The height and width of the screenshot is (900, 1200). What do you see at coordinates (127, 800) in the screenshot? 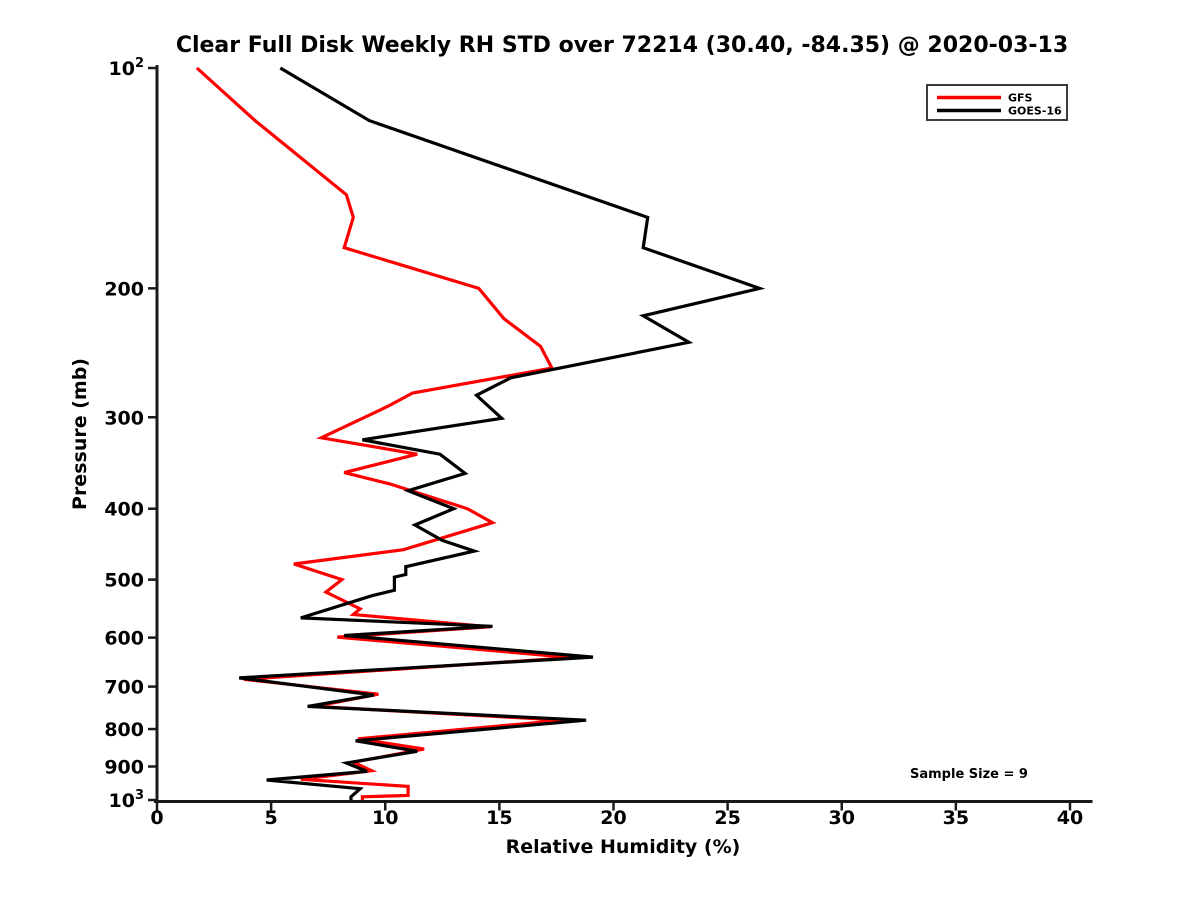
I see `y-tick-label: 10³` at bounding box center [127, 800].